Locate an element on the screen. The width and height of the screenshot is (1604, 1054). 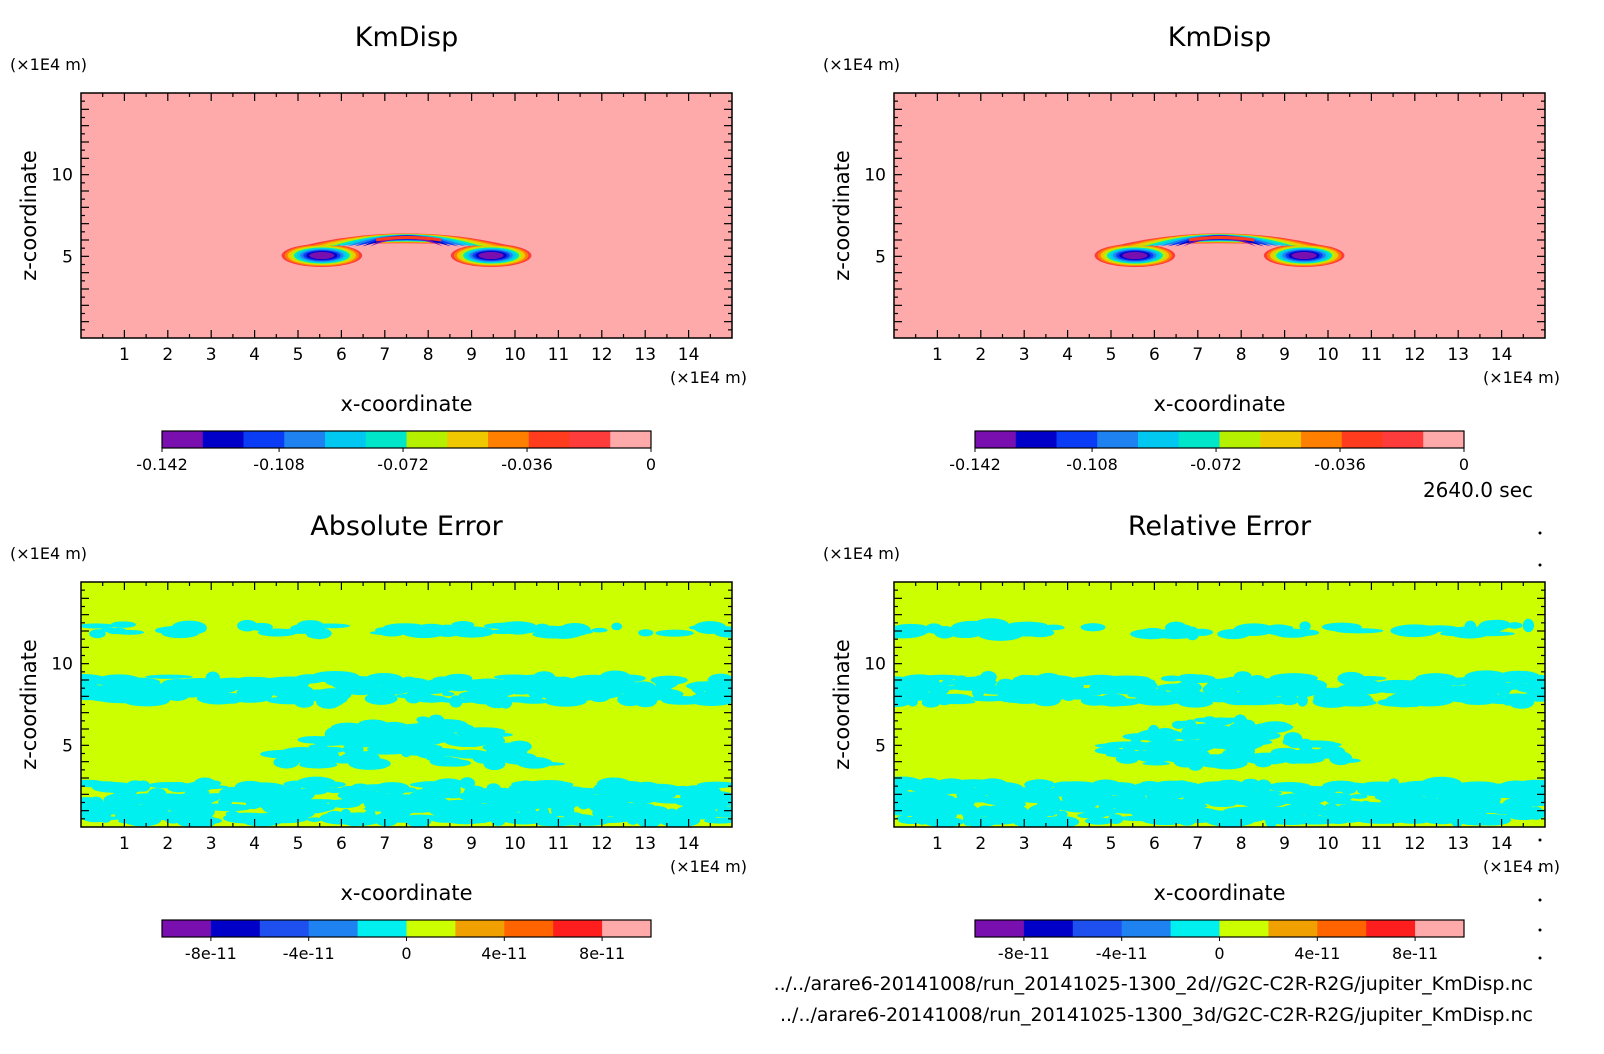
y-unit-label: (×1E4 m) is located at coordinates (48, 64).